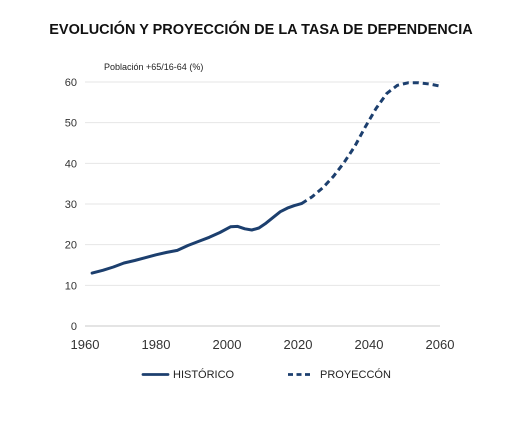 This screenshot has height=428, width=505. What do you see at coordinates (74, 327) in the screenshot?
I see `y-tick-label: 0` at bounding box center [74, 327].